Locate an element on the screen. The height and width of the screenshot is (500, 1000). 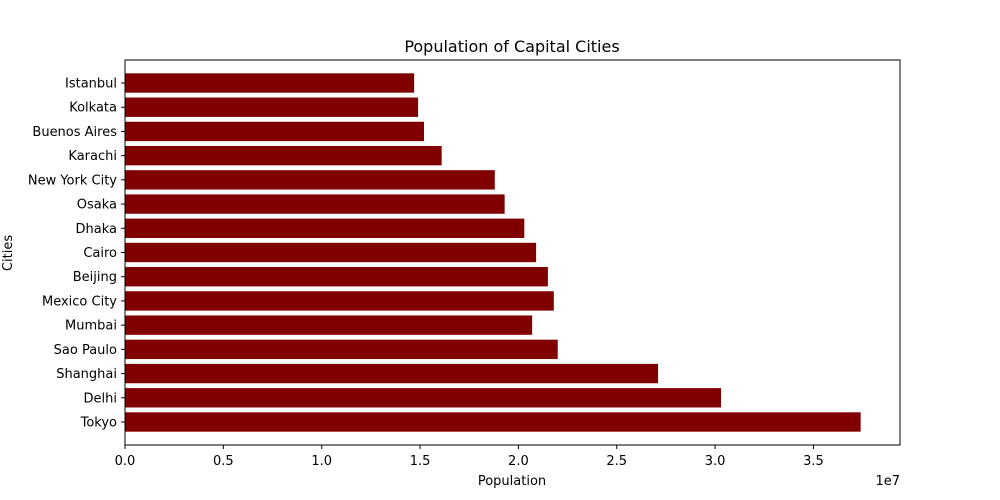
x-tick-label: 3.0 is located at coordinates (715, 461).